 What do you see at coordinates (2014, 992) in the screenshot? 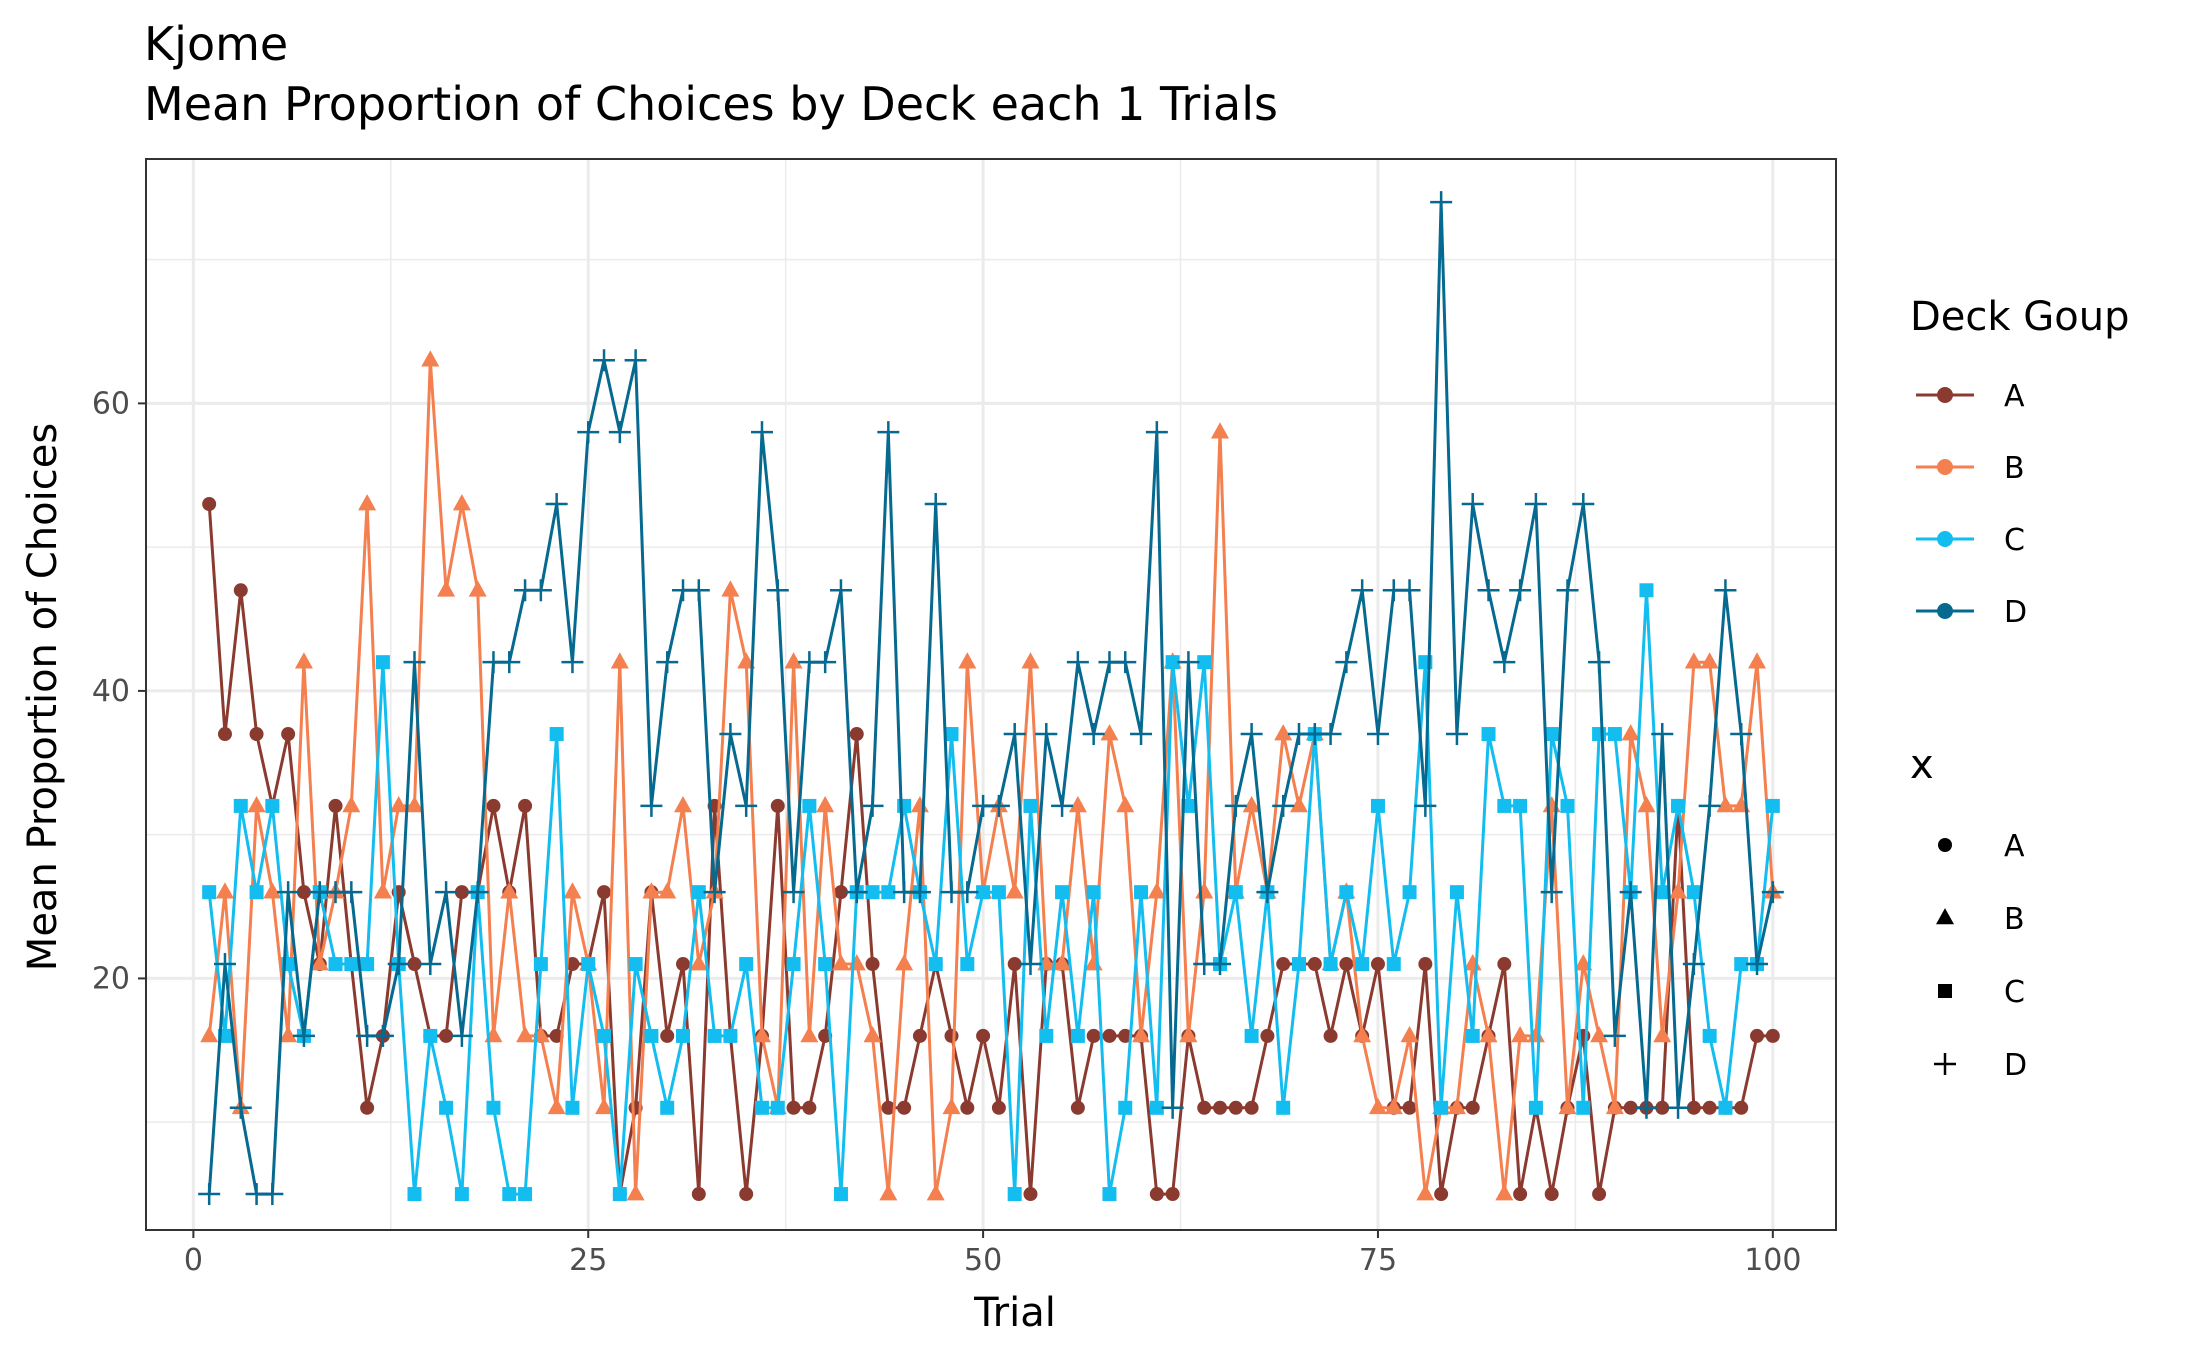
I see `legend-shape-label-C: C` at bounding box center [2014, 992].